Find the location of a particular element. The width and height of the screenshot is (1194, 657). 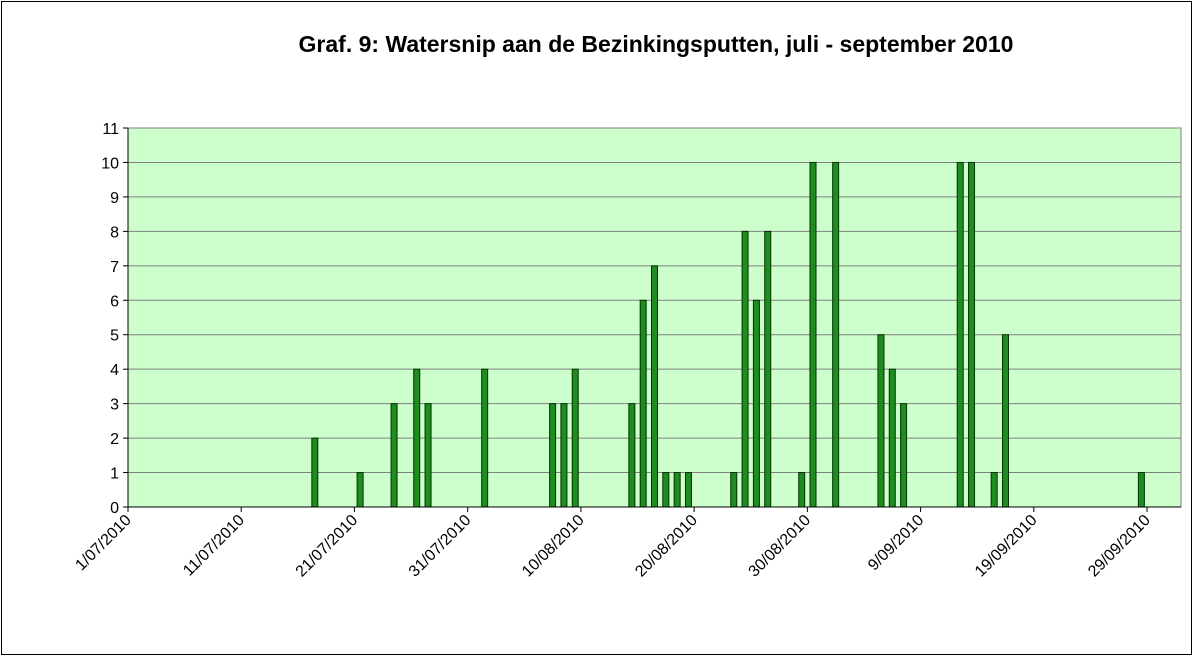

y-tick-label: 8 is located at coordinates (114, 232).